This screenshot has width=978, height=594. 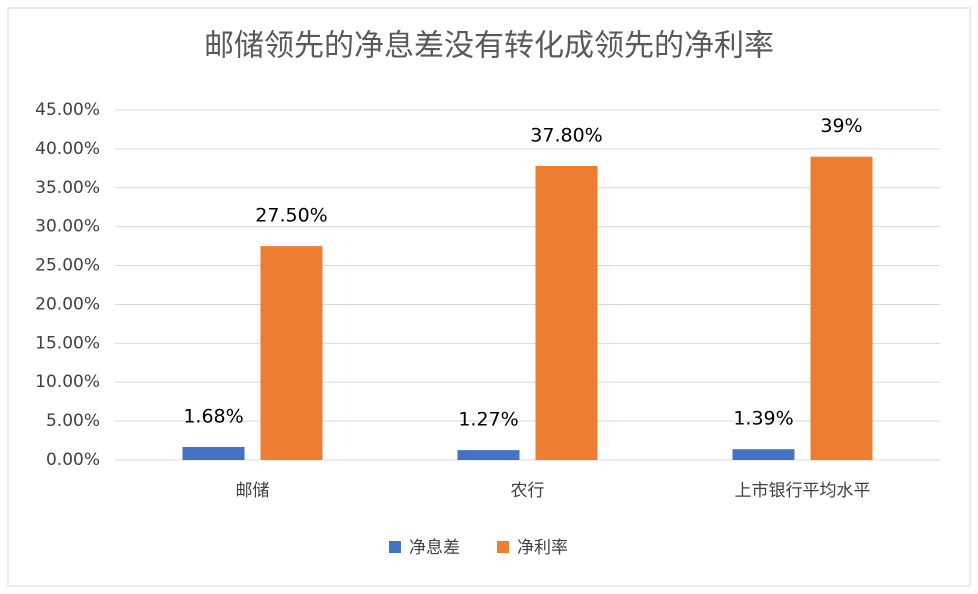 What do you see at coordinates (67, 188) in the screenshot?
I see `y-tick-label: 35.00%` at bounding box center [67, 188].